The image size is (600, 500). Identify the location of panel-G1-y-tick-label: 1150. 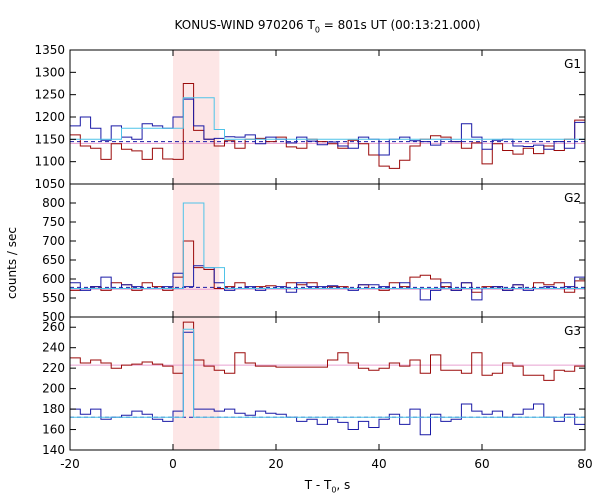
(49, 139).